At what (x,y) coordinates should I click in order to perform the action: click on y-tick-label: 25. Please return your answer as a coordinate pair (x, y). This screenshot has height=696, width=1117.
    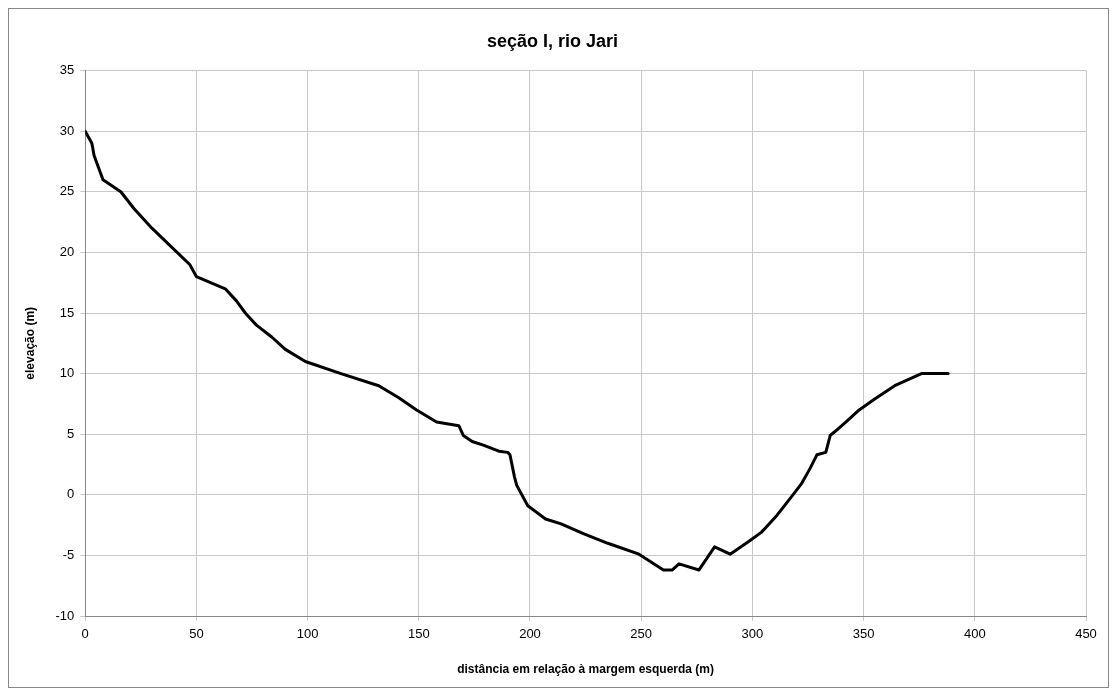
    Looking at the image, I should click on (67, 191).